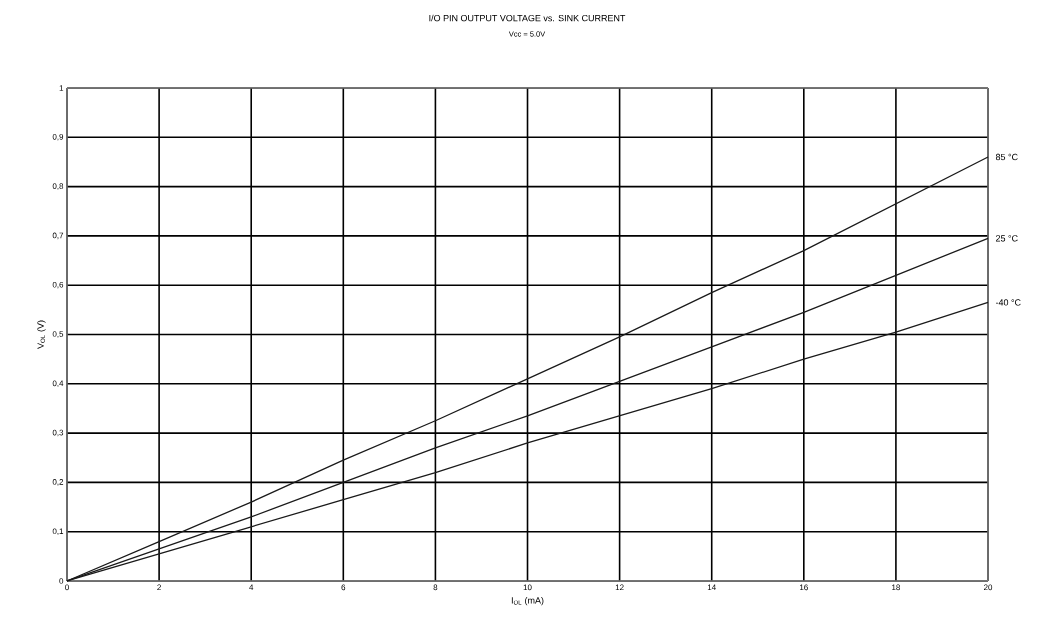 The width and height of the screenshot is (1051, 641). I want to click on series-label: 25 °C, so click(1006, 238).